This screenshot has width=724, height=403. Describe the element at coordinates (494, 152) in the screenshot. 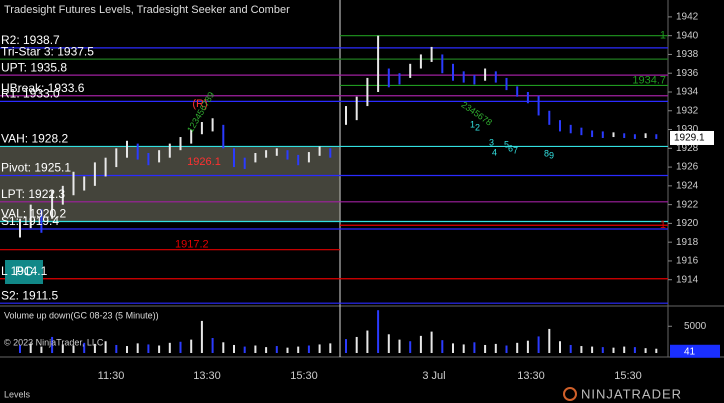

I see `annotation: 4` at that location.